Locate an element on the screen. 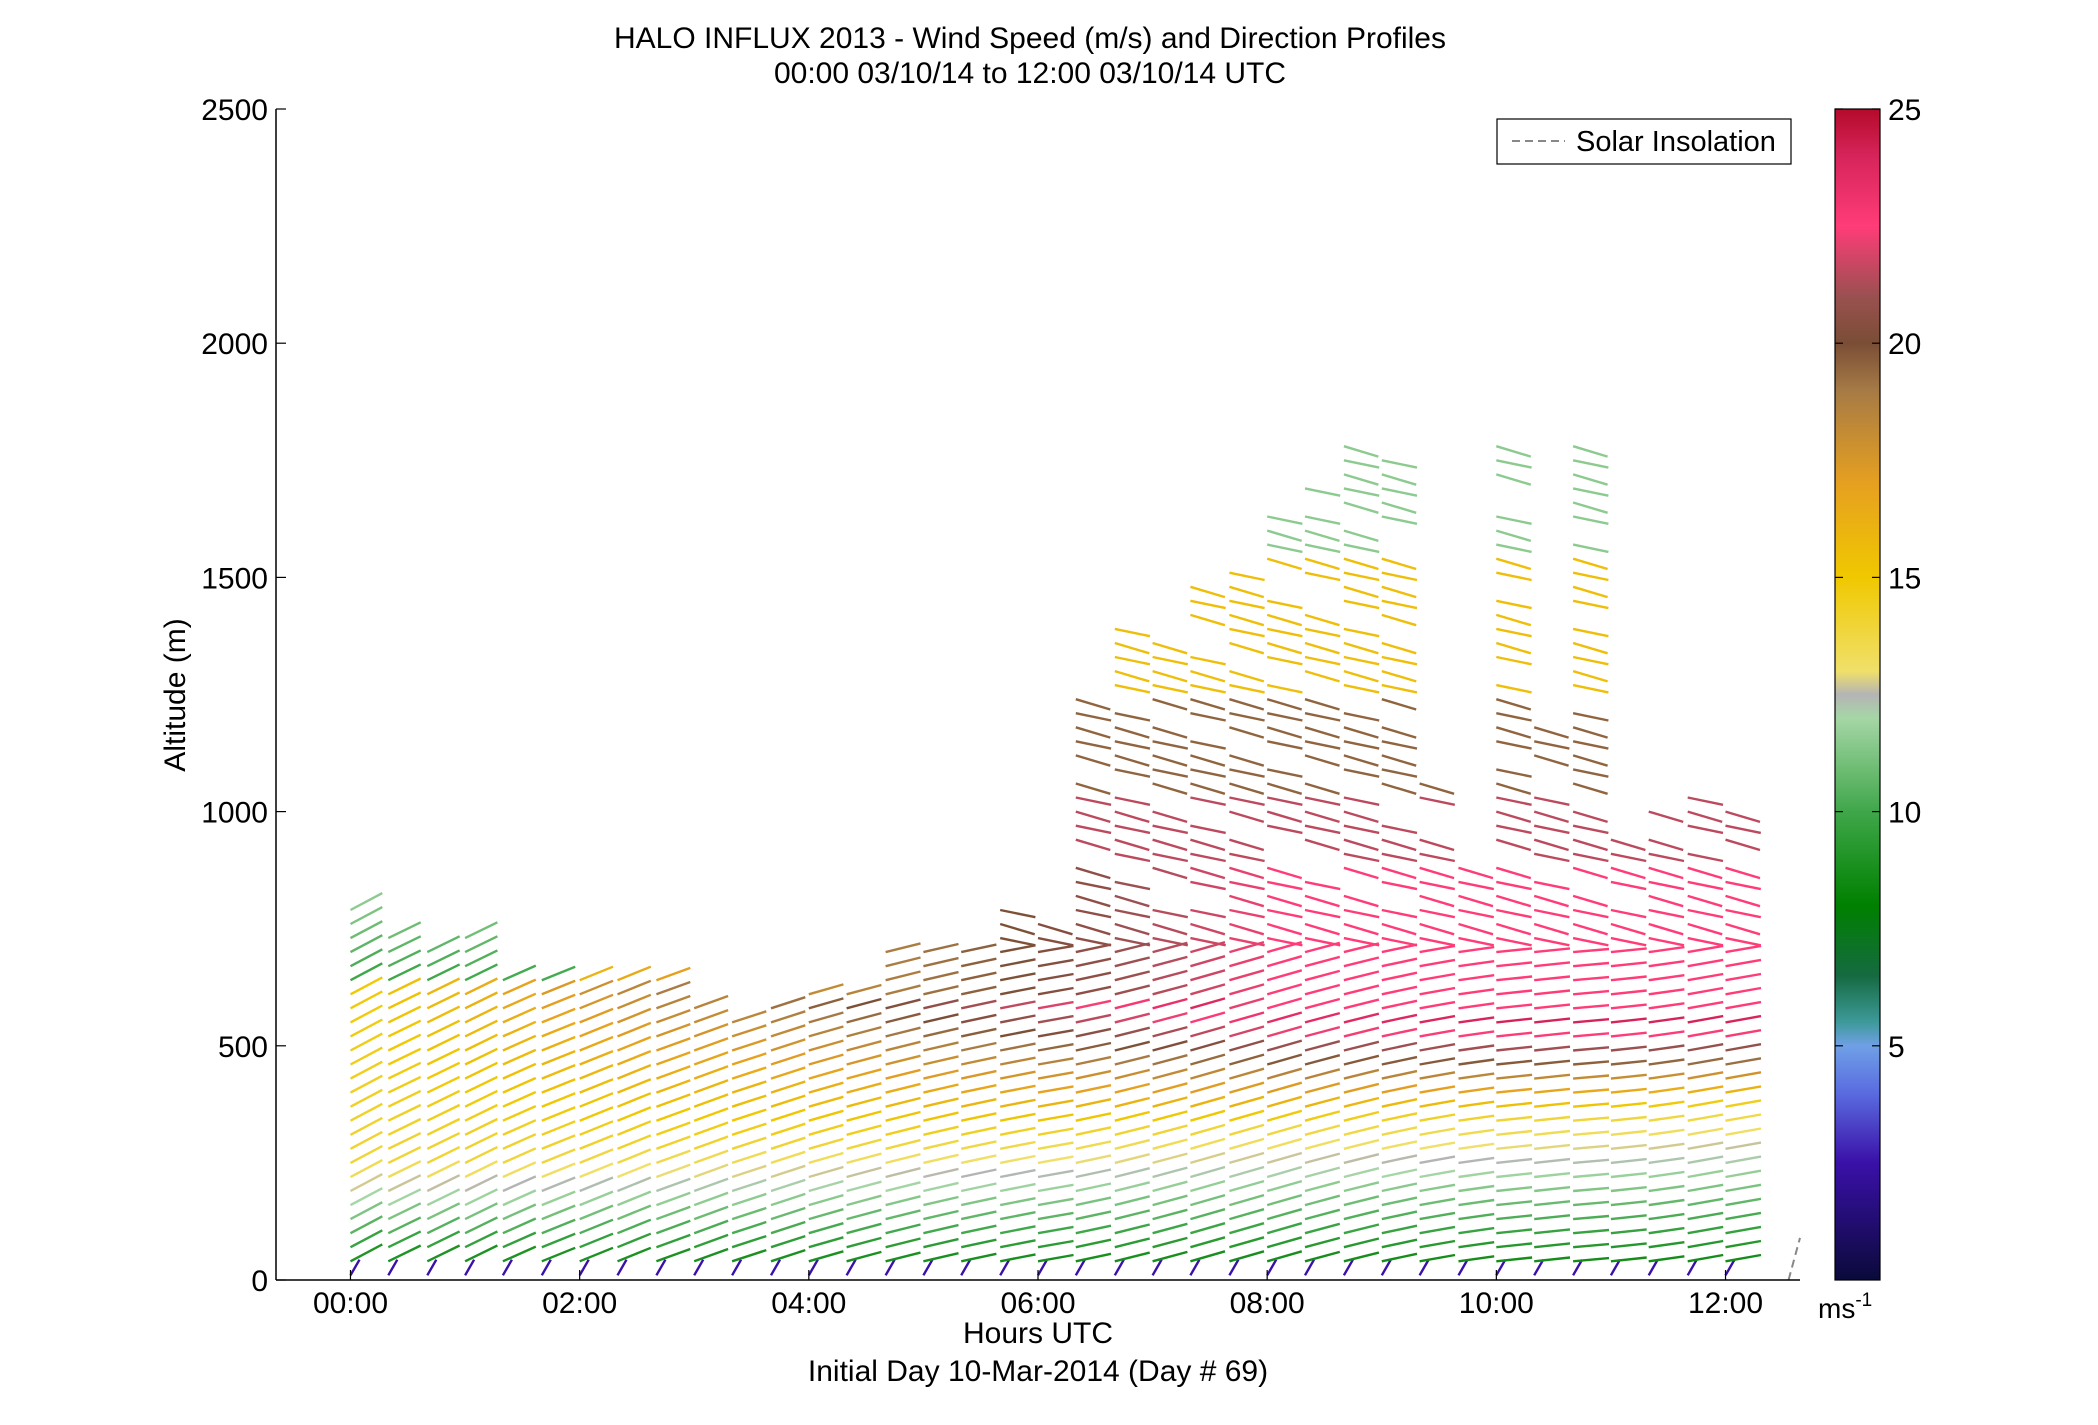 Image resolution: width=2098 pixels, height=1425 pixels. y-tick-label: 2500 is located at coordinates (234, 110).